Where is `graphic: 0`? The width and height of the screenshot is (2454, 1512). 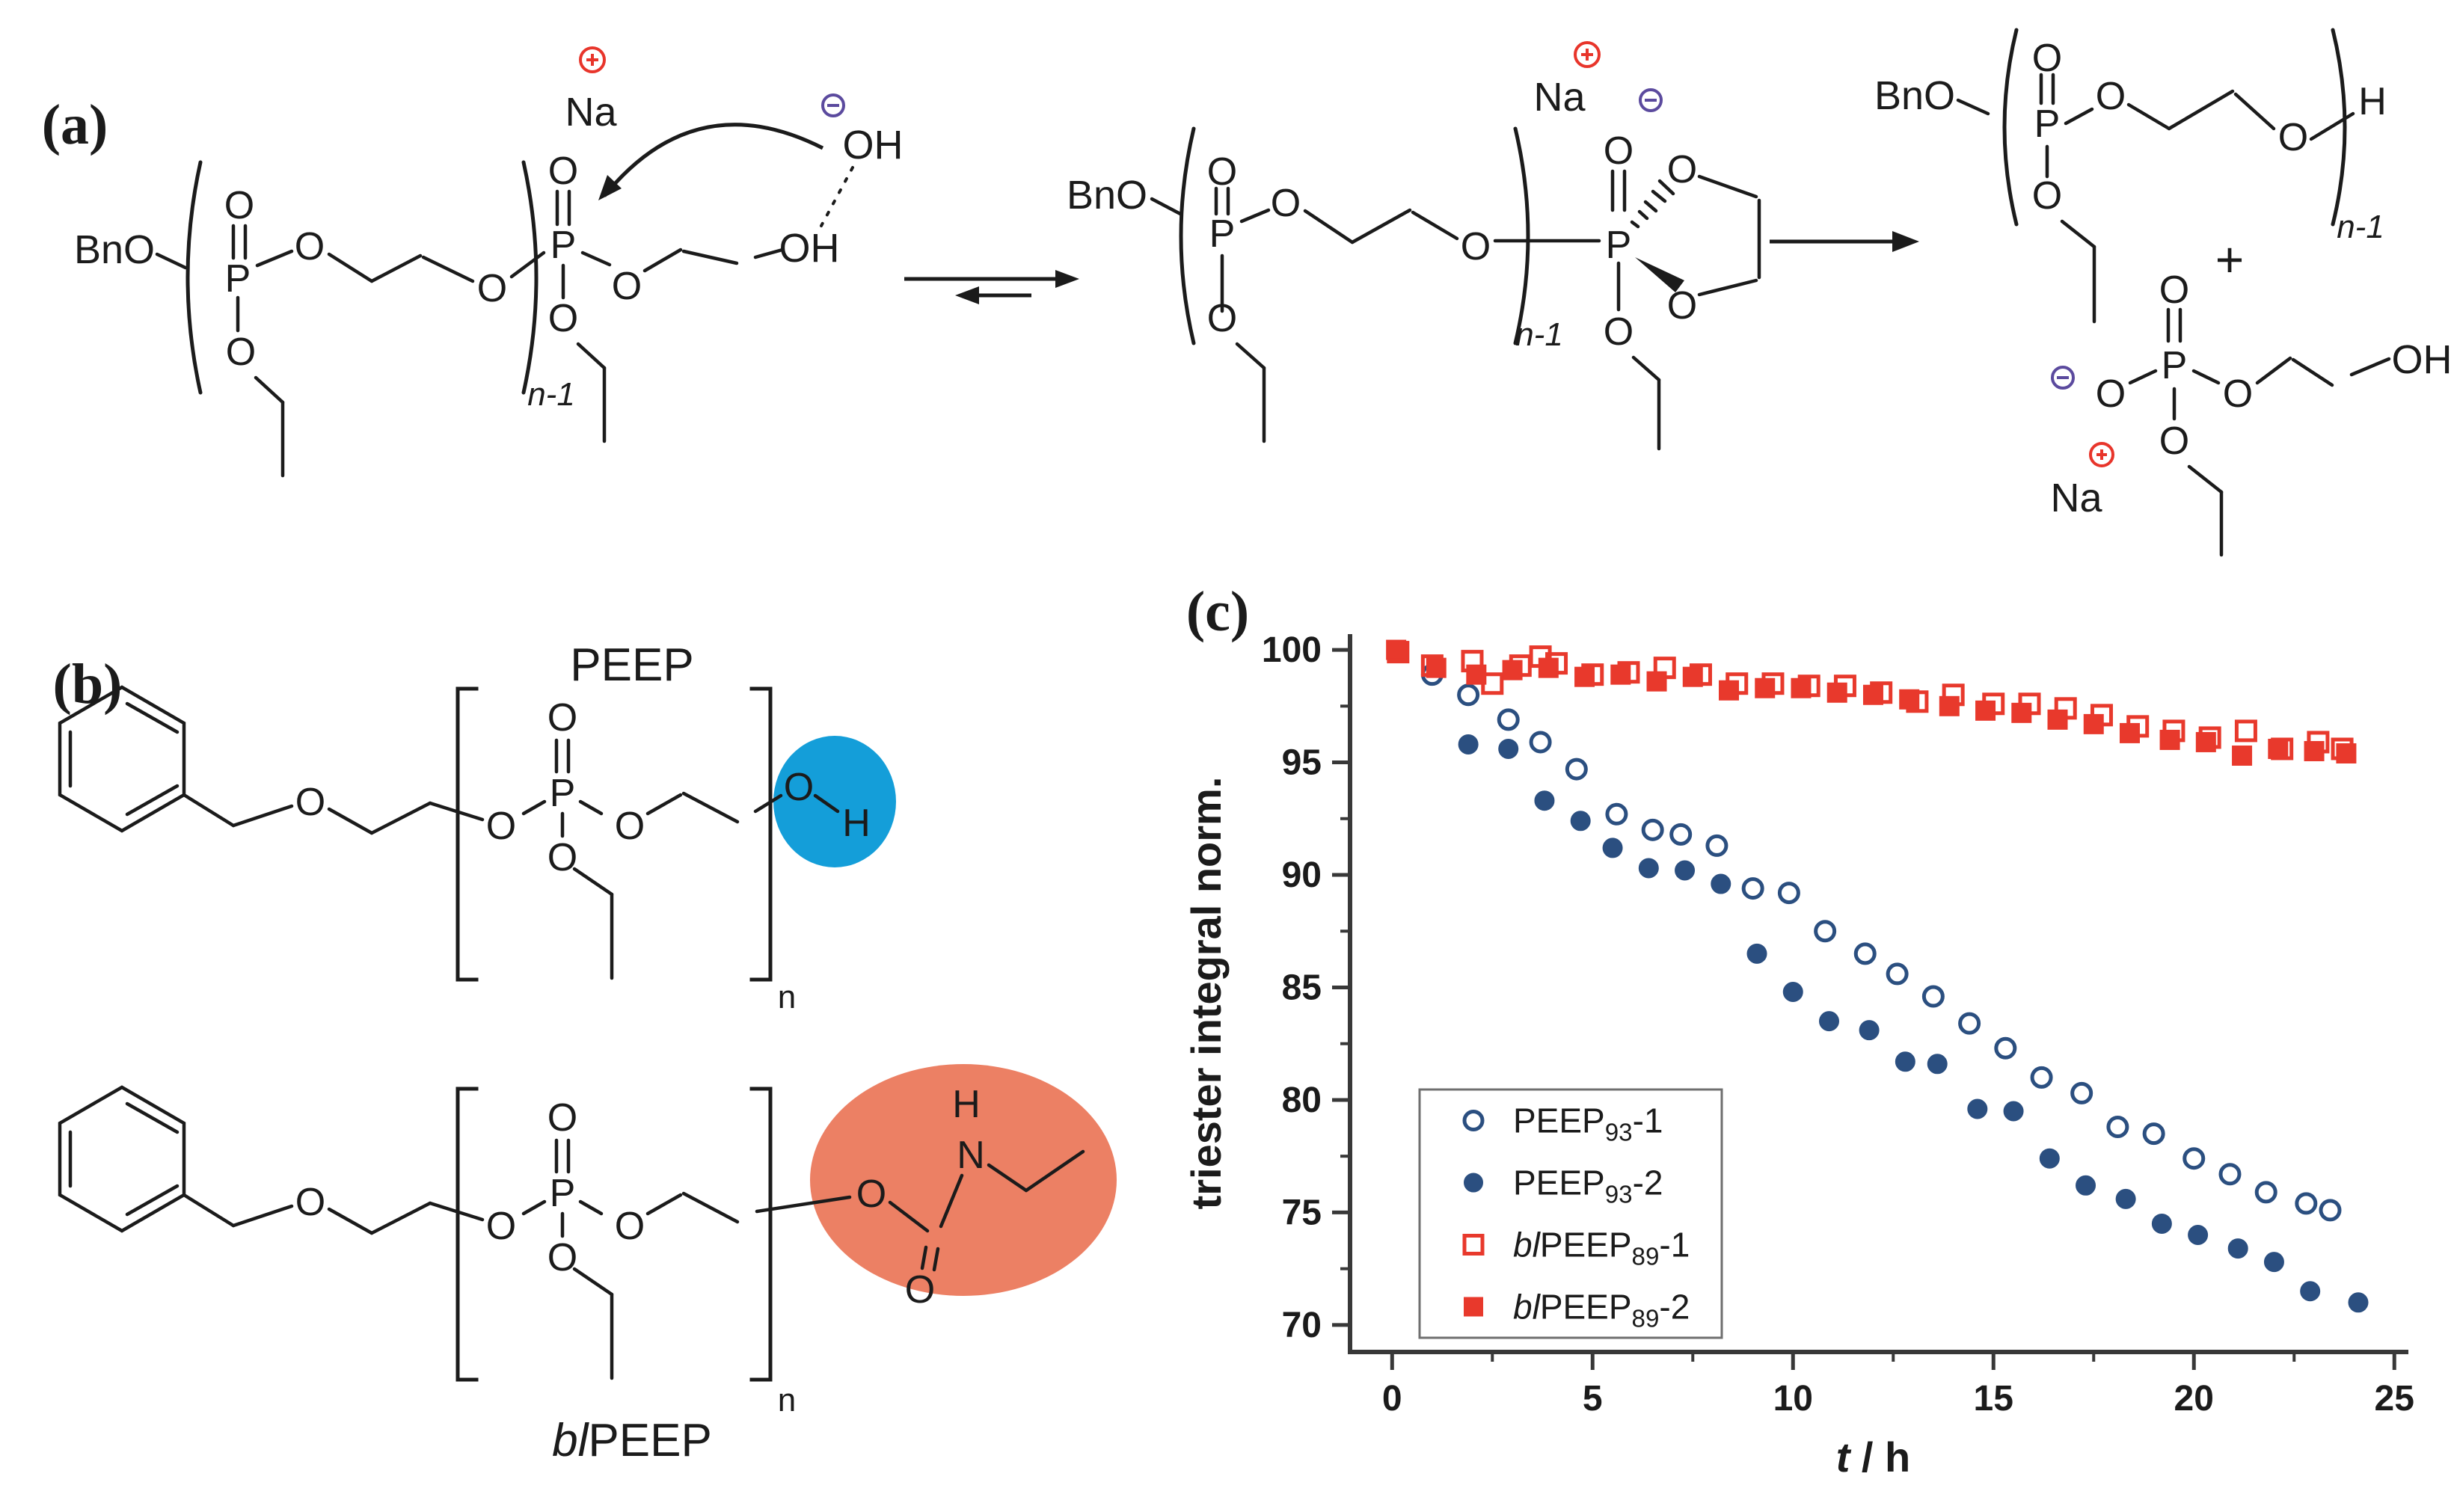 graphic: 0 is located at coordinates (1392, 1399).